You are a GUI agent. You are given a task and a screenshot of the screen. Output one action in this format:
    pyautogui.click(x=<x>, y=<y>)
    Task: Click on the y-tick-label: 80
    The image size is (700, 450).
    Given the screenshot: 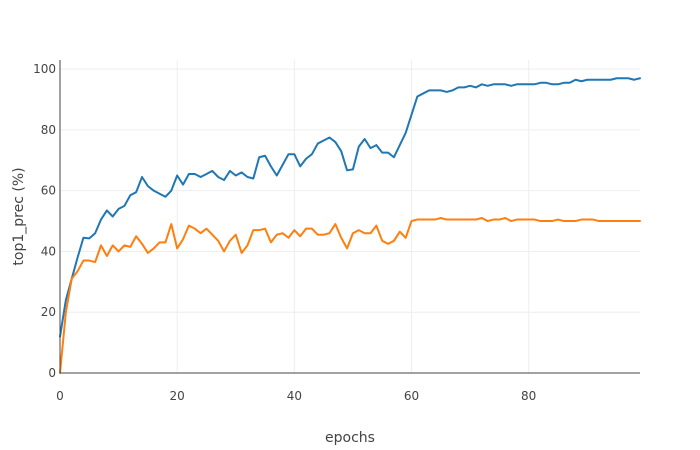 What is the action you would take?
    pyautogui.click(x=48, y=130)
    